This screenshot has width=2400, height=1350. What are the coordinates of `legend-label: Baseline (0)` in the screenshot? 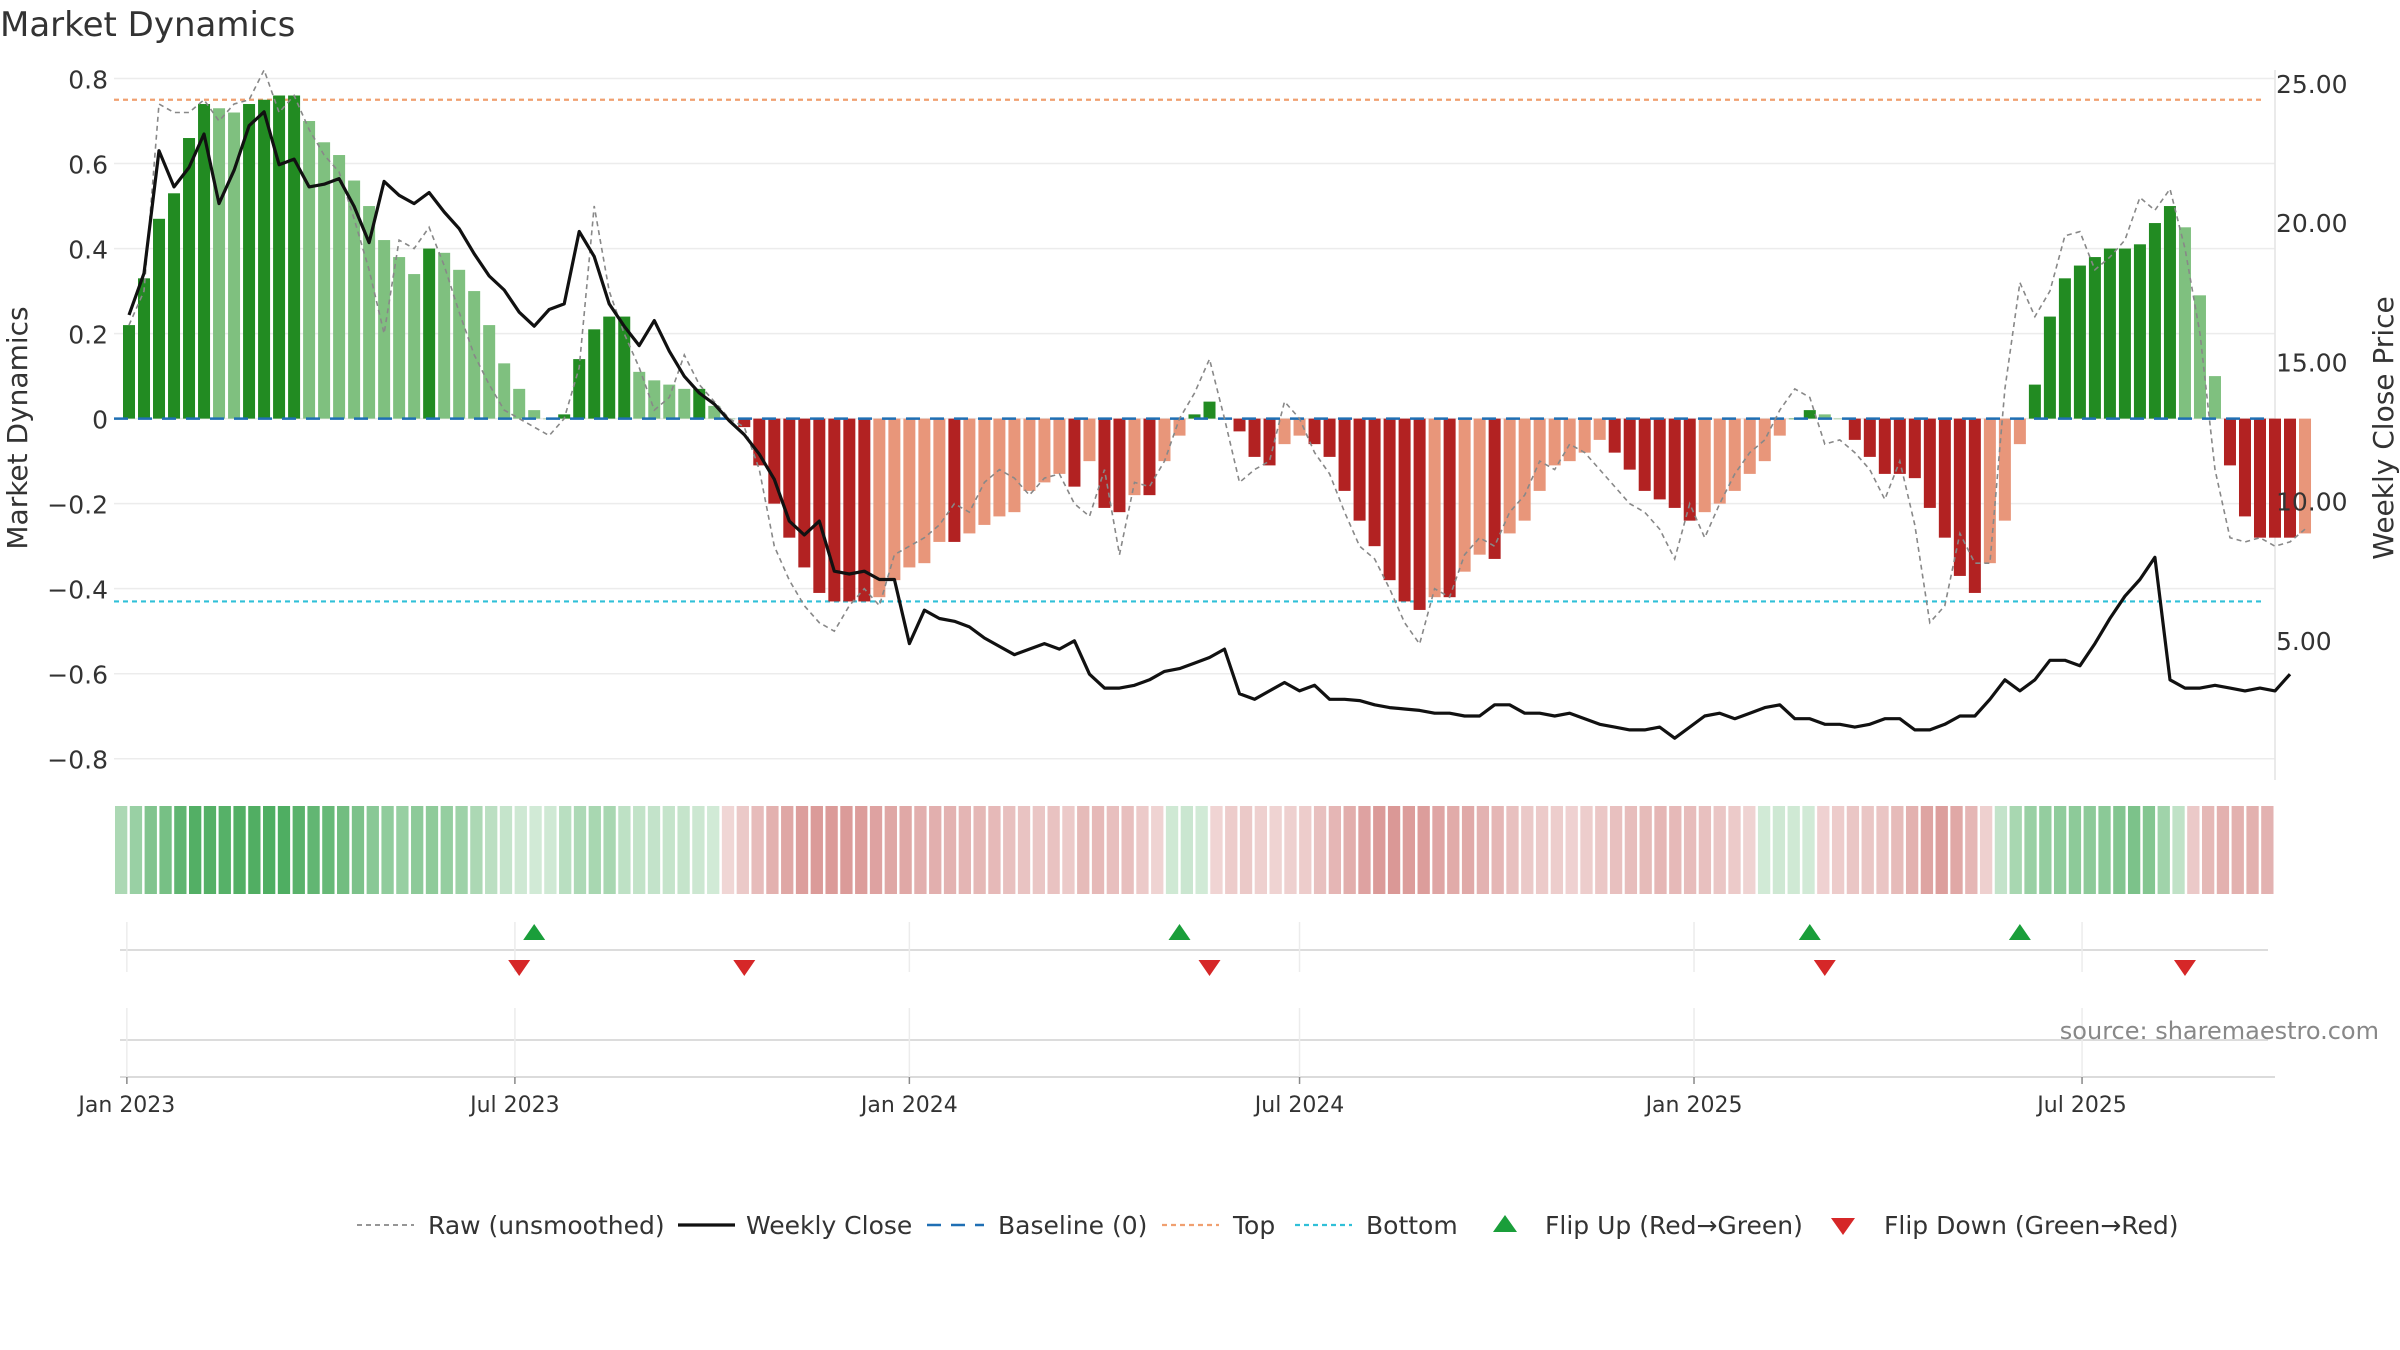 It's located at (1072, 1225).